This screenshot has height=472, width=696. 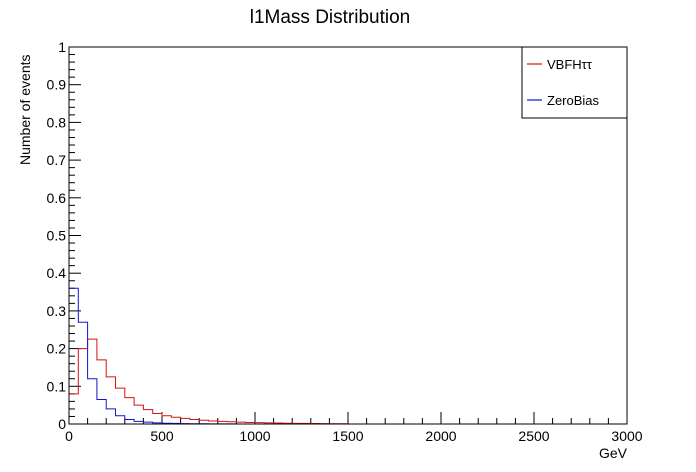 What do you see at coordinates (570, 64) in the screenshot?
I see `legend-label-vbfh: VBFHττ` at bounding box center [570, 64].